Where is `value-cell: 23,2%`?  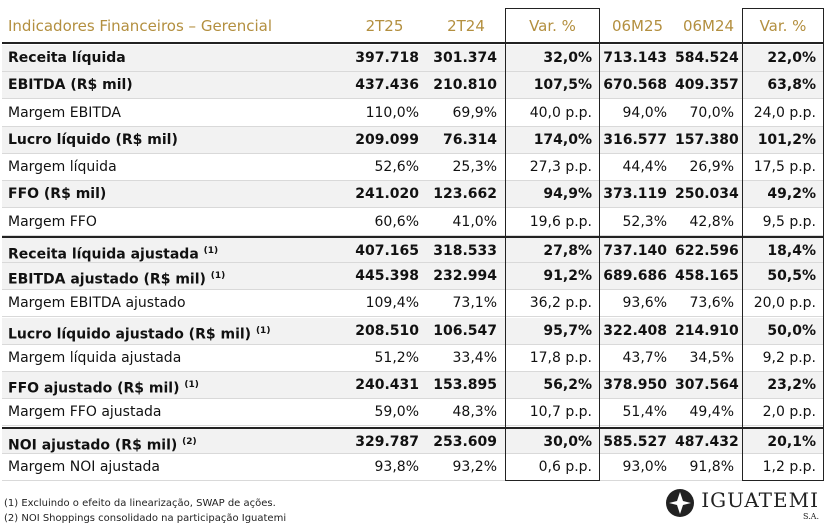 value-cell: 23,2% is located at coordinates (791, 385).